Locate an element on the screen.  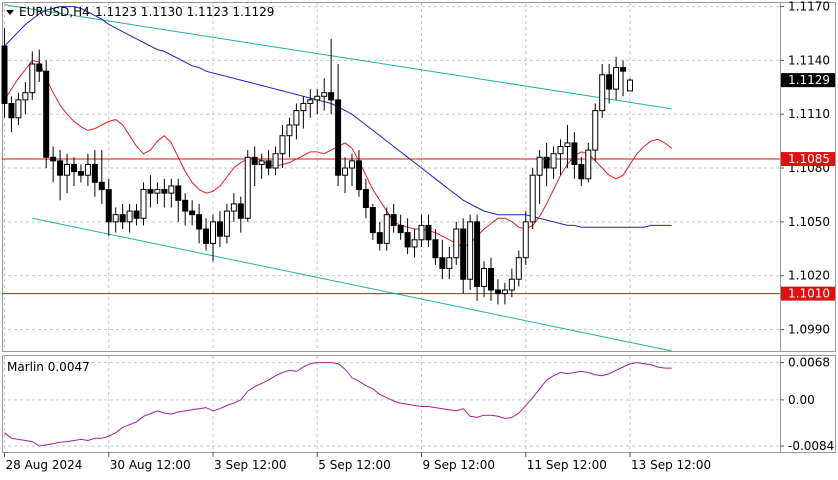
subwindow-label: Marlin 0.0047 is located at coordinates (48, 367).